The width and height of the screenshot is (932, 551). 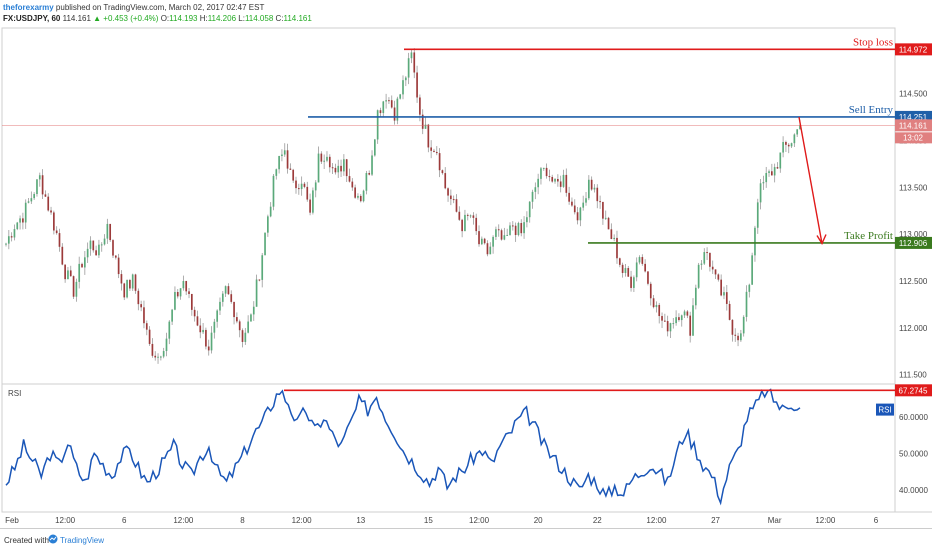 I want to click on high-value: 114.206, so click(x=222, y=18).